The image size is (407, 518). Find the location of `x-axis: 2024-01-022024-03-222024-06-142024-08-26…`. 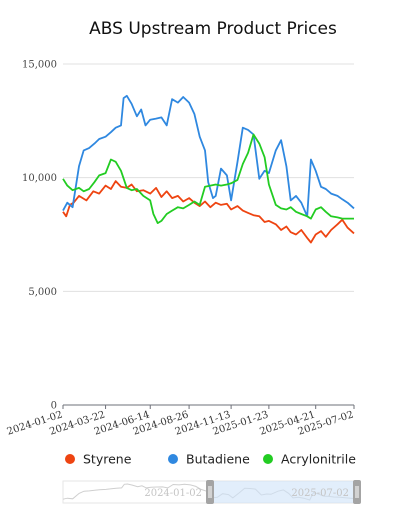

x-axis: 2024-01-022024-03-222024-06-142024-08-26… is located at coordinates (180, 421).